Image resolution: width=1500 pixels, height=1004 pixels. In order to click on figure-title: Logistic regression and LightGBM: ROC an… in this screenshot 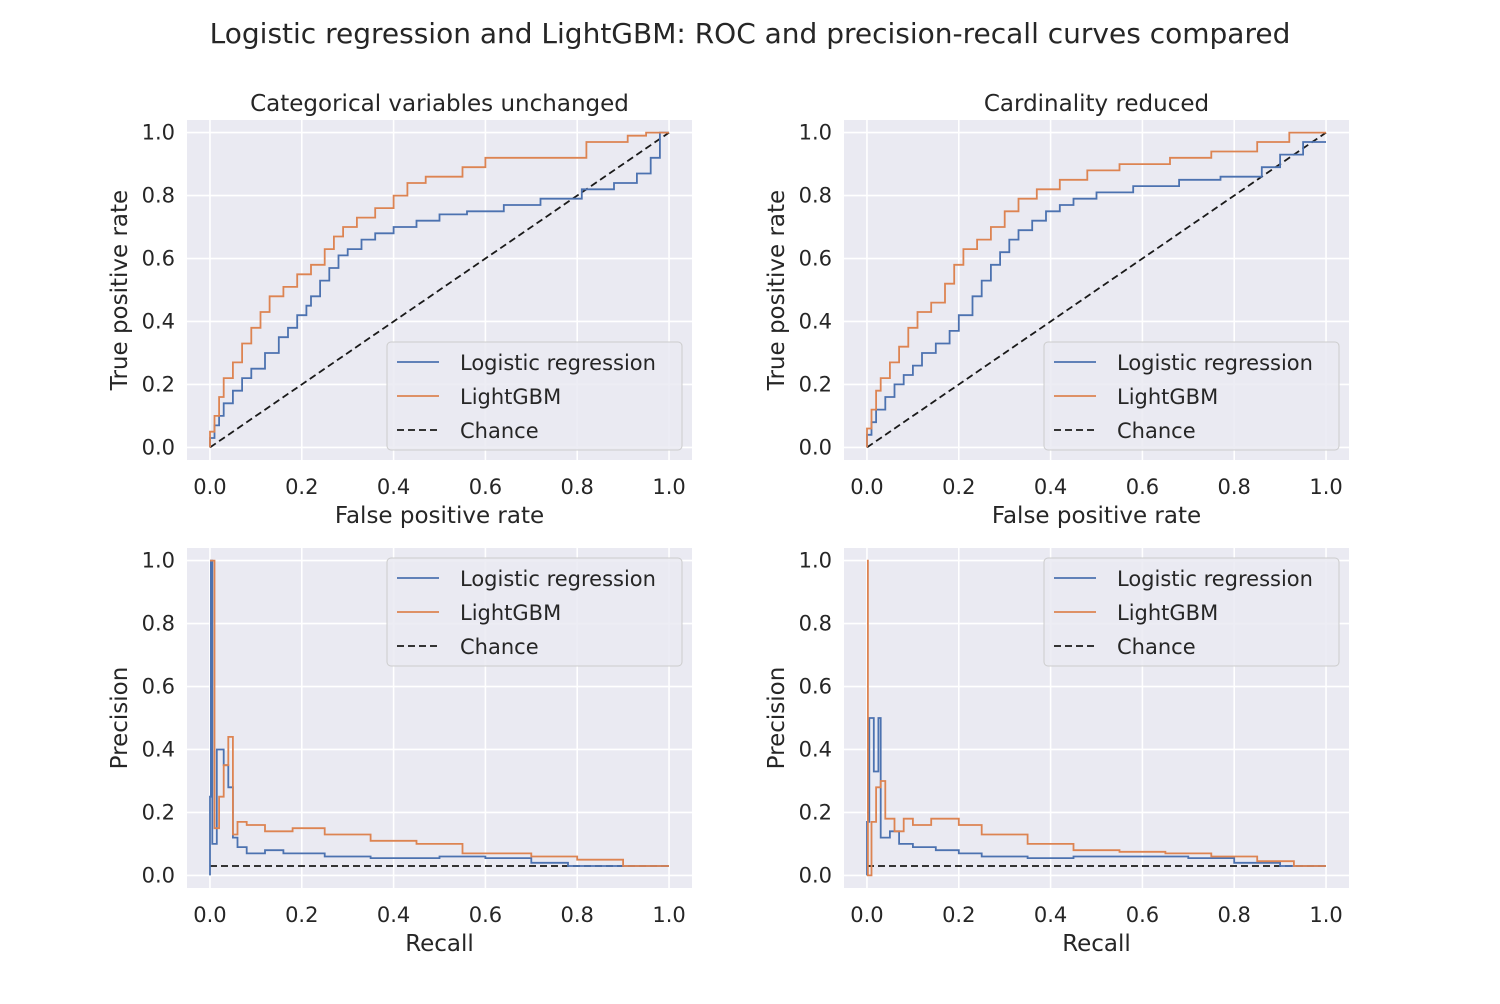, I will do `click(750, 33)`.